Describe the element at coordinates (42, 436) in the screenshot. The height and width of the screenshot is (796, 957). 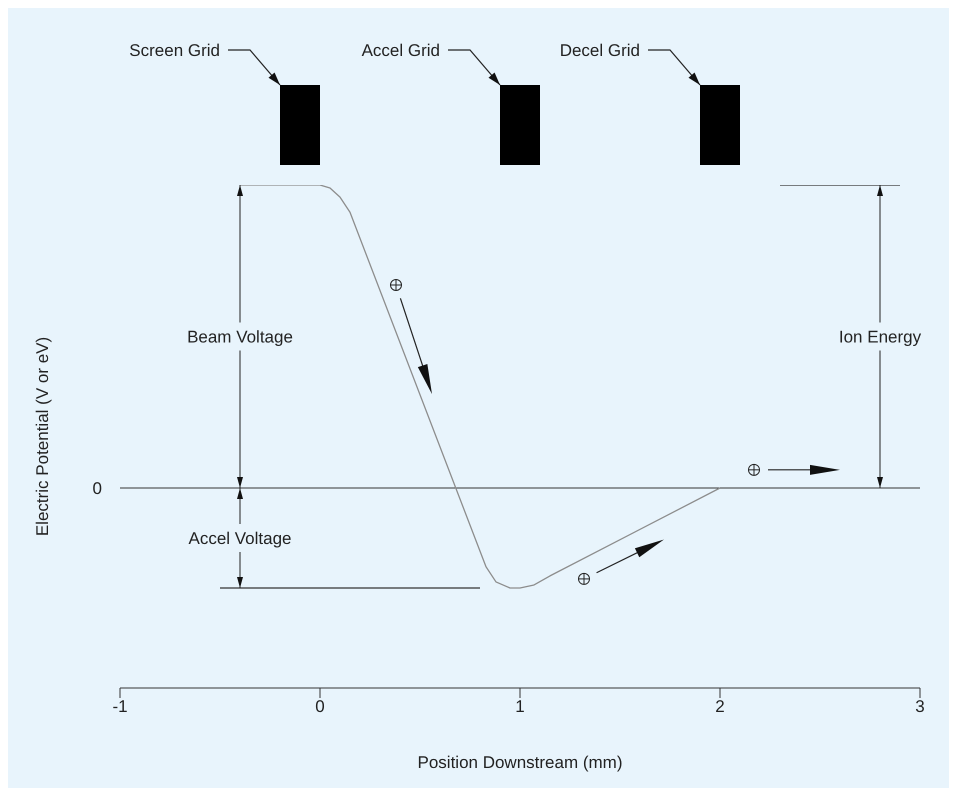
I see `y-axis-title: Electric Potential (V or eV)` at that location.